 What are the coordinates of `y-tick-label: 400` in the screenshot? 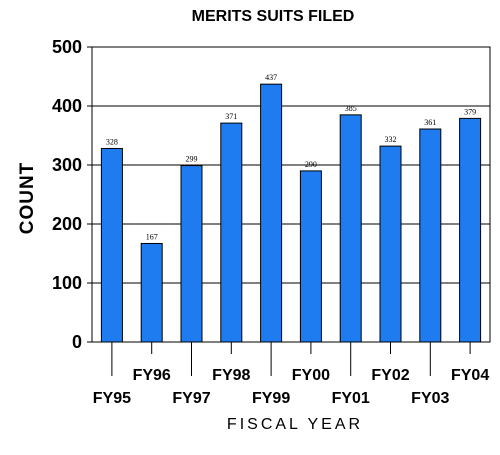 It's located at (67, 106).